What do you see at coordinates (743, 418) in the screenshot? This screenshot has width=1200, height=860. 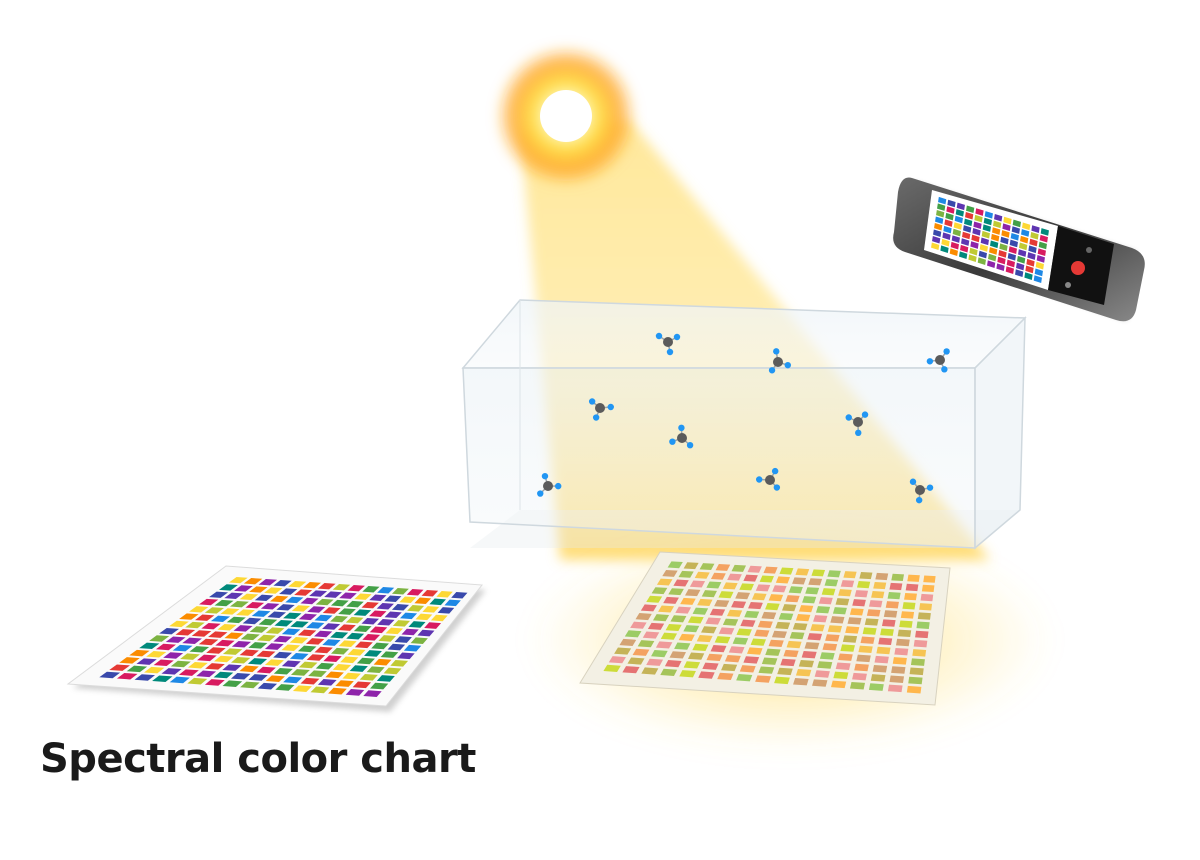 I see `molecule-icons` at bounding box center [743, 418].